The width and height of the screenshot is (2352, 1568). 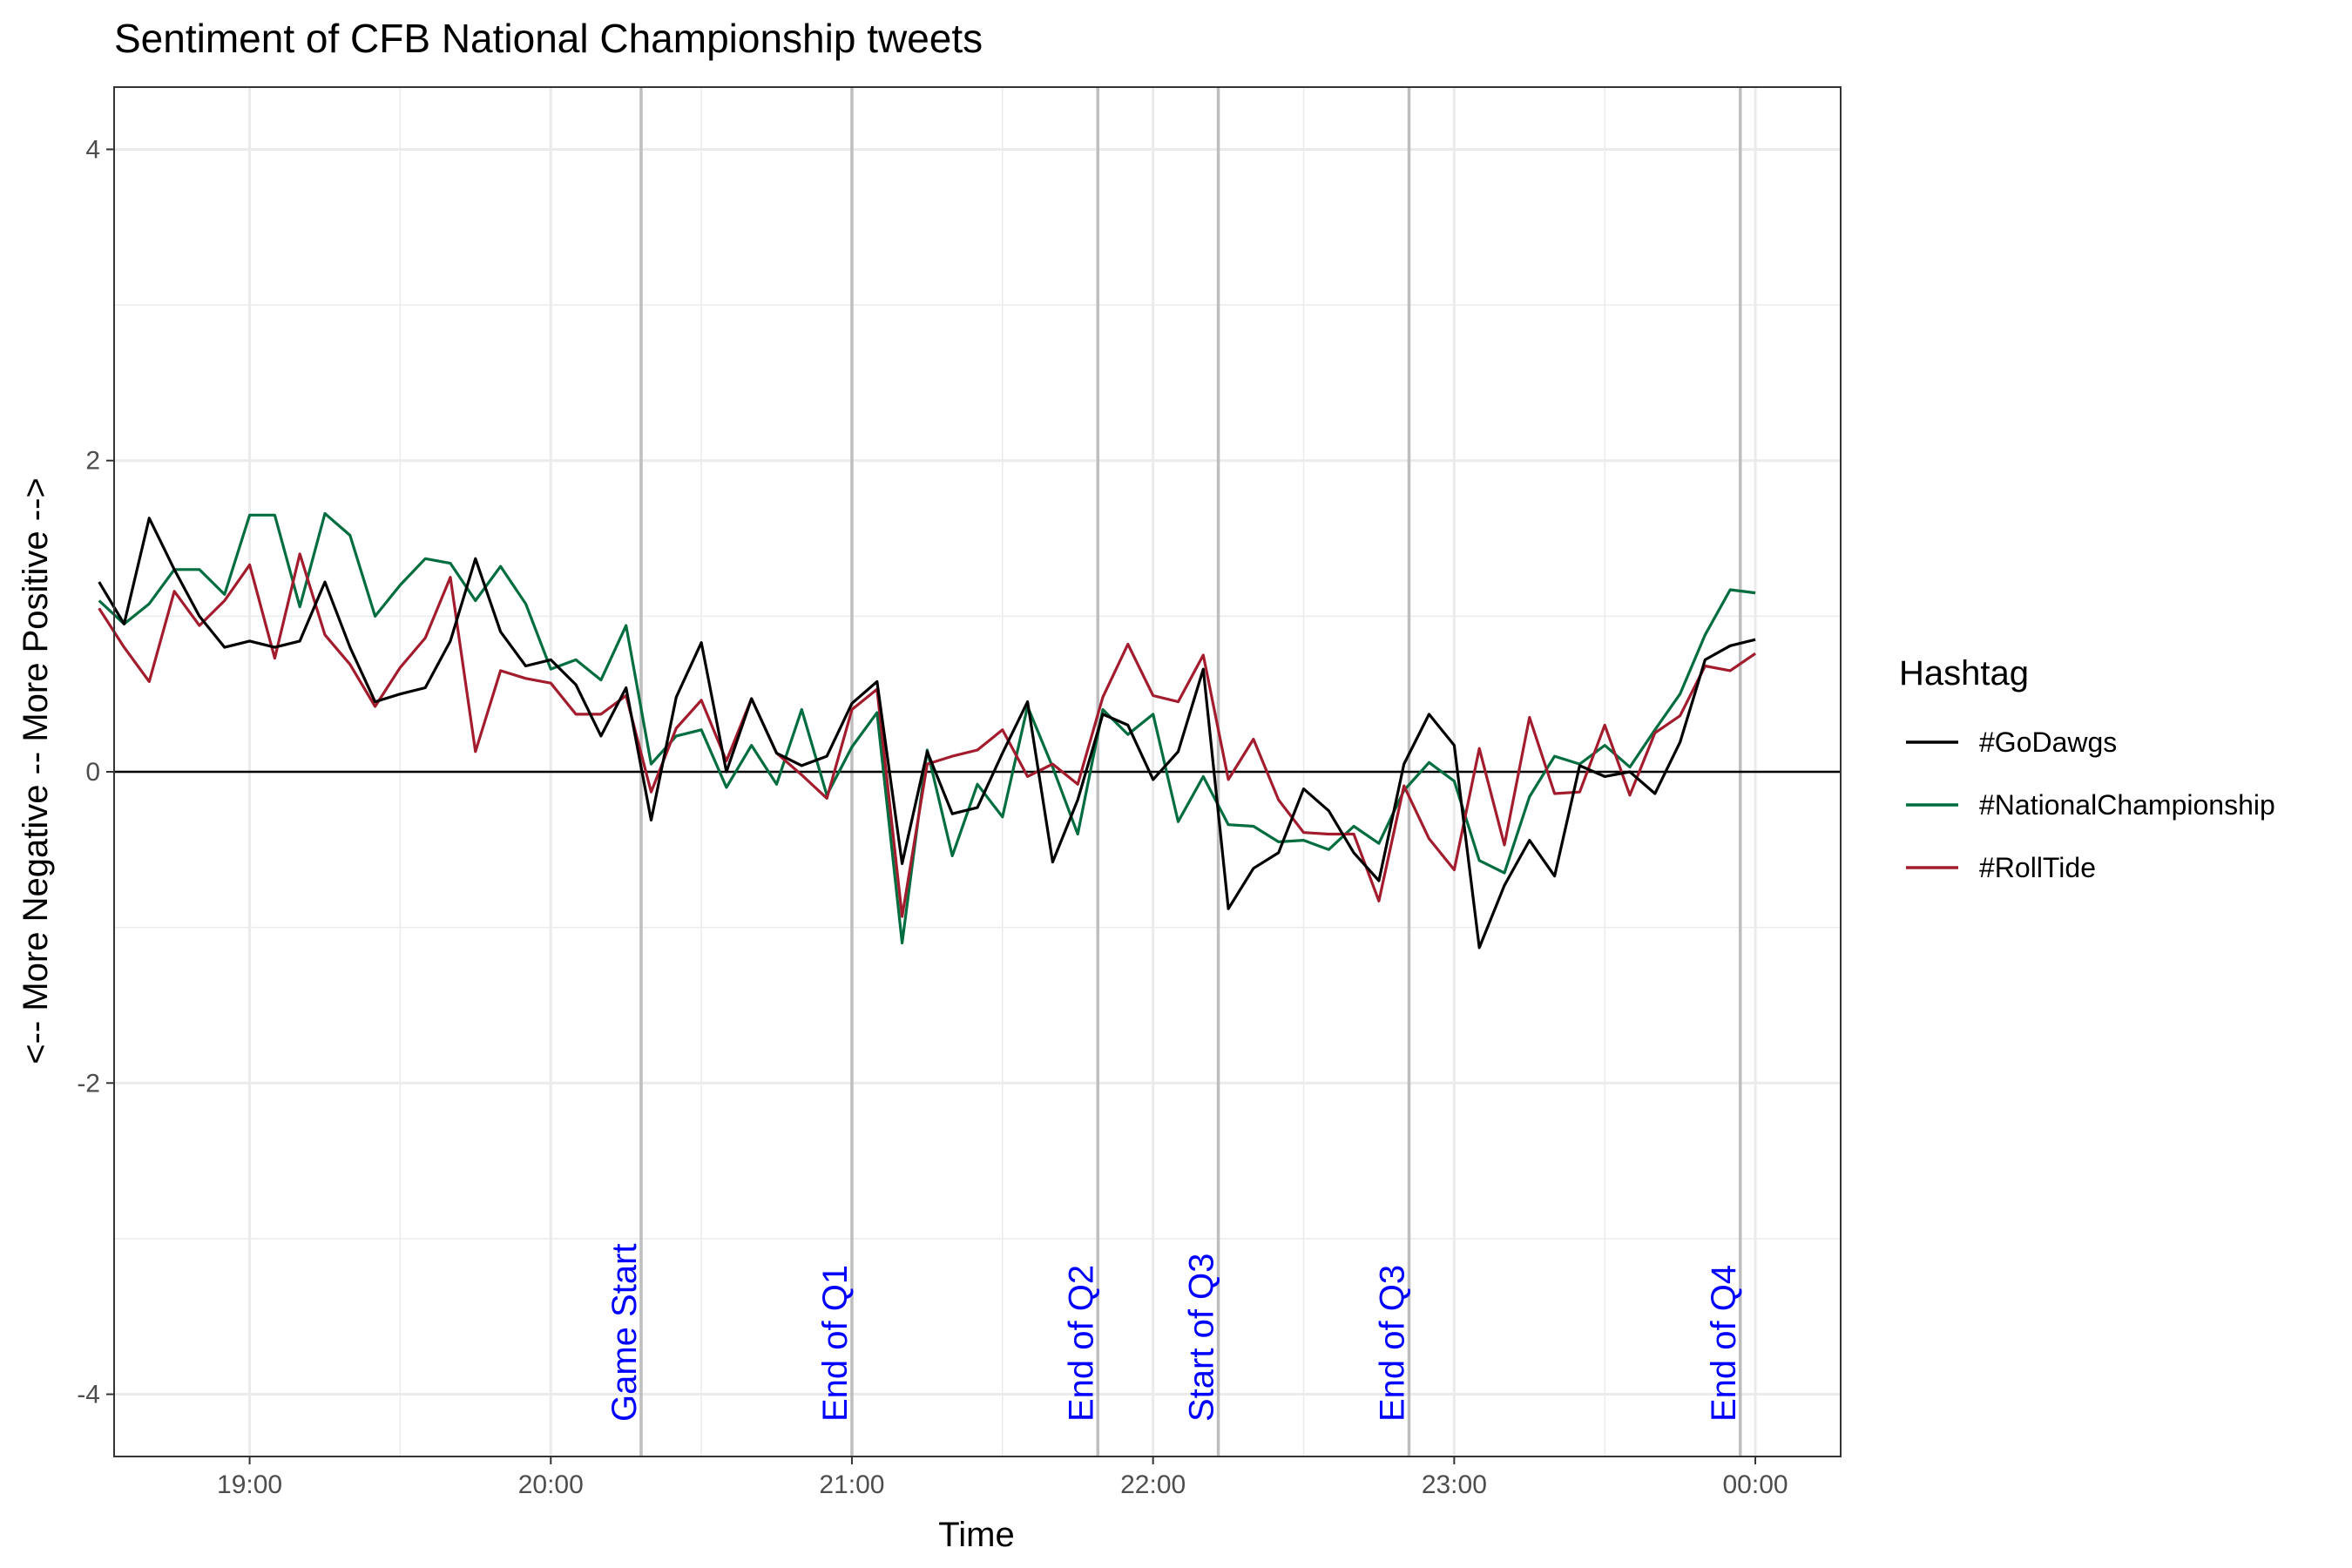 I want to click on y-axis: 4 2 0 -2 -4, so click(x=95, y=772).